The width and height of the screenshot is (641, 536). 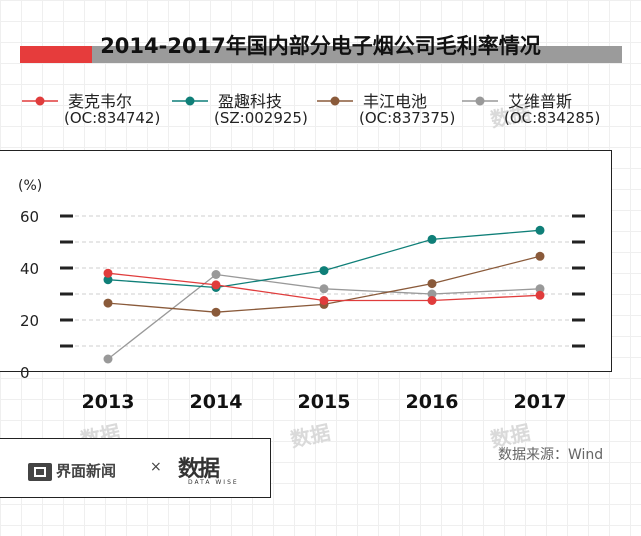 I want to click on x-tick-label: 2017, so click(x=540, y=402).